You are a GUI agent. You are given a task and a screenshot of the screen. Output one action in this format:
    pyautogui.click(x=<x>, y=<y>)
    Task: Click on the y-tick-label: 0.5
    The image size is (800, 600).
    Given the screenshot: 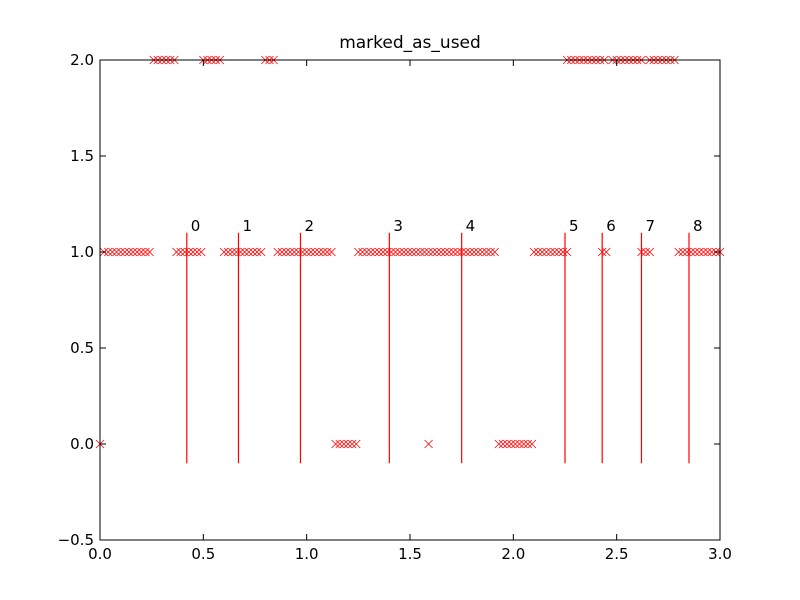 What is the action you would take?
    pyautogui.click(x=82, y=348)
    